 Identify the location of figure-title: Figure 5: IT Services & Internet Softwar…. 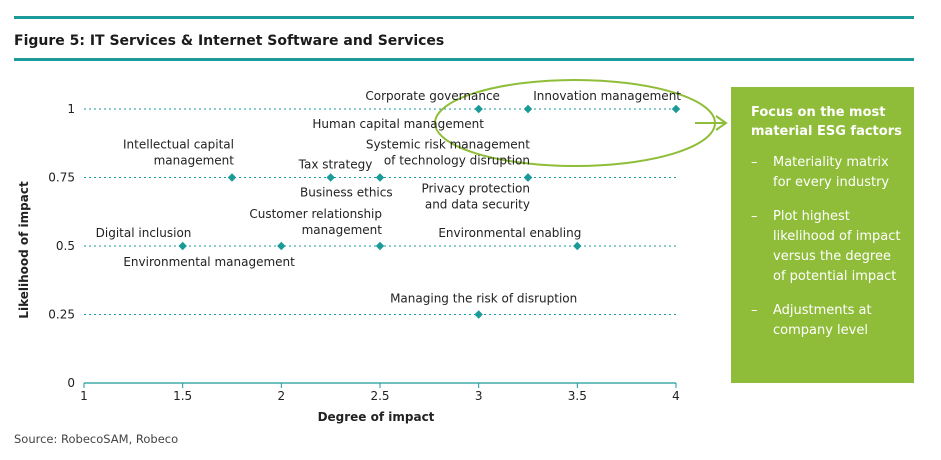
(229, 41).